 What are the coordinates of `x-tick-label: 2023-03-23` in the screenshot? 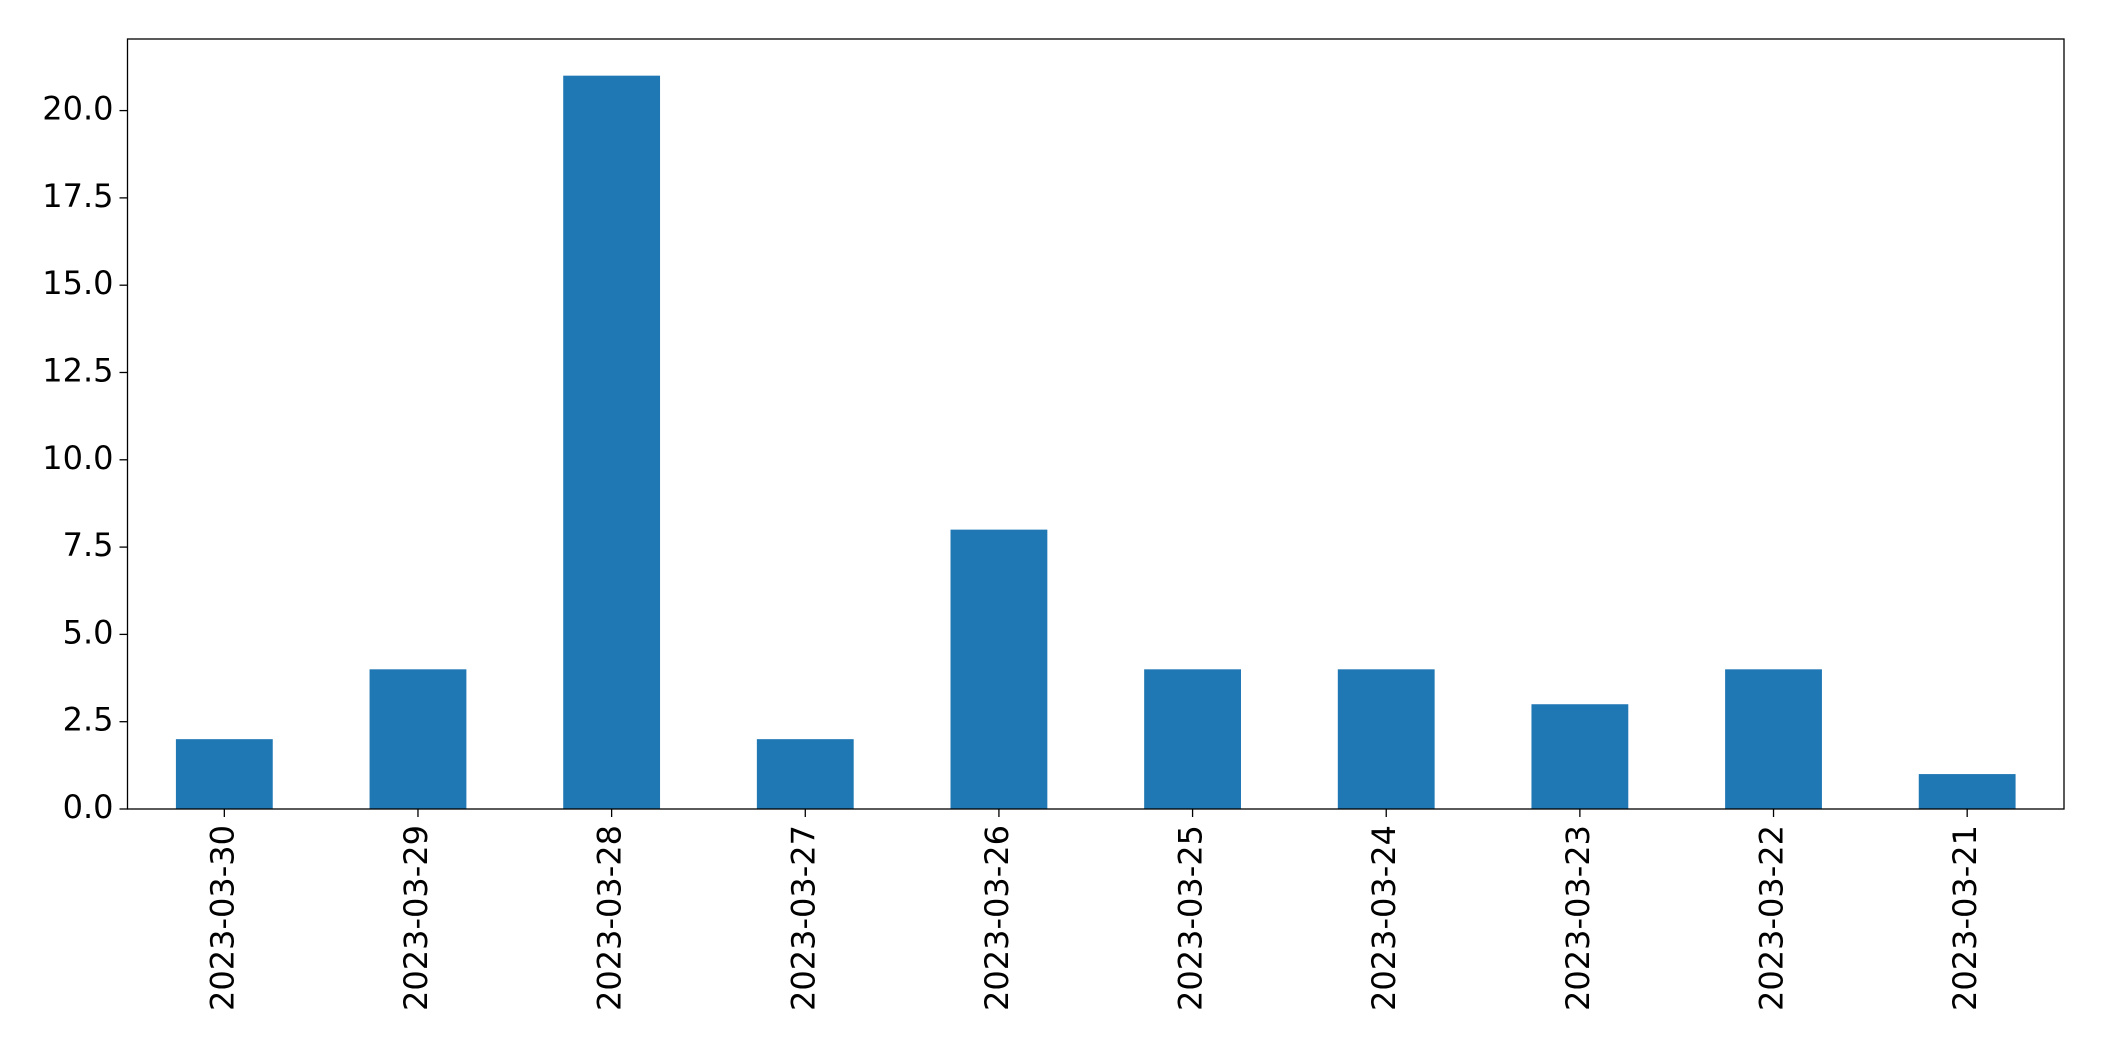 It's located at (1578, 918).